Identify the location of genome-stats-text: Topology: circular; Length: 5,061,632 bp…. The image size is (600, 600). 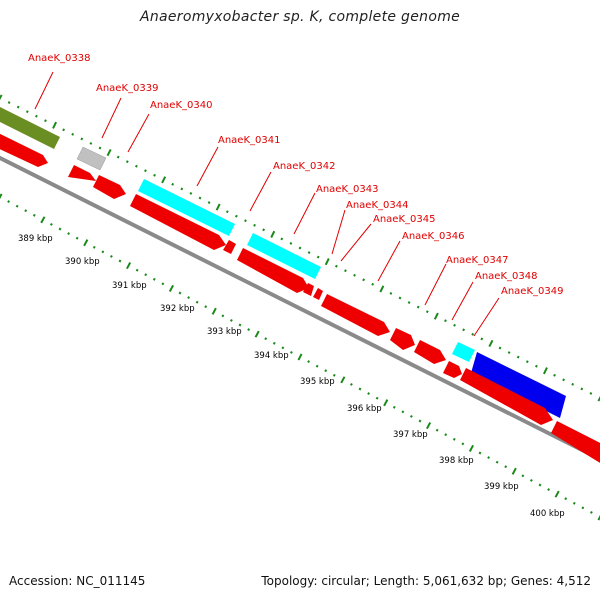
(426, 581).